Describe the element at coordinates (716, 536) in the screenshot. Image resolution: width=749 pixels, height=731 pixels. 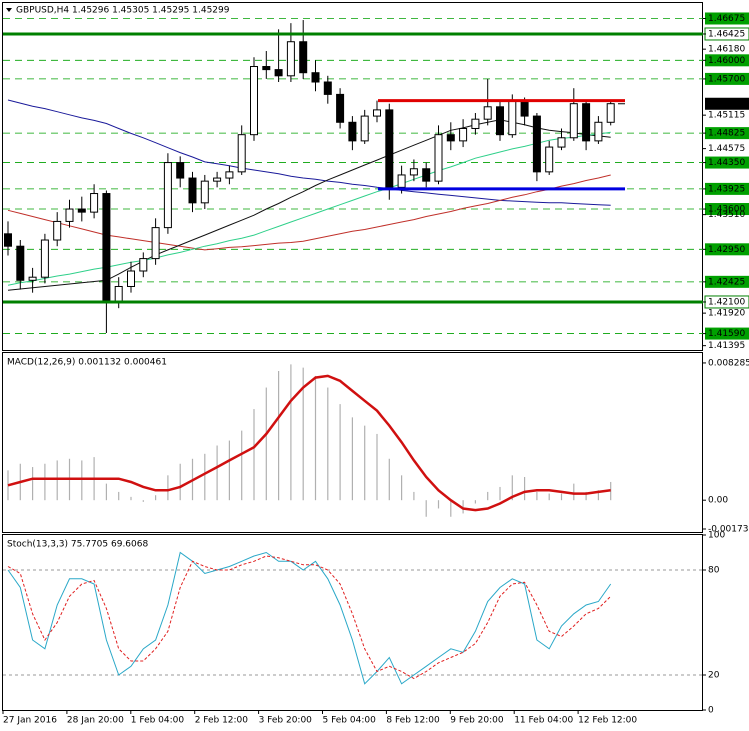
I see `y-tick-label: 100` at that location.